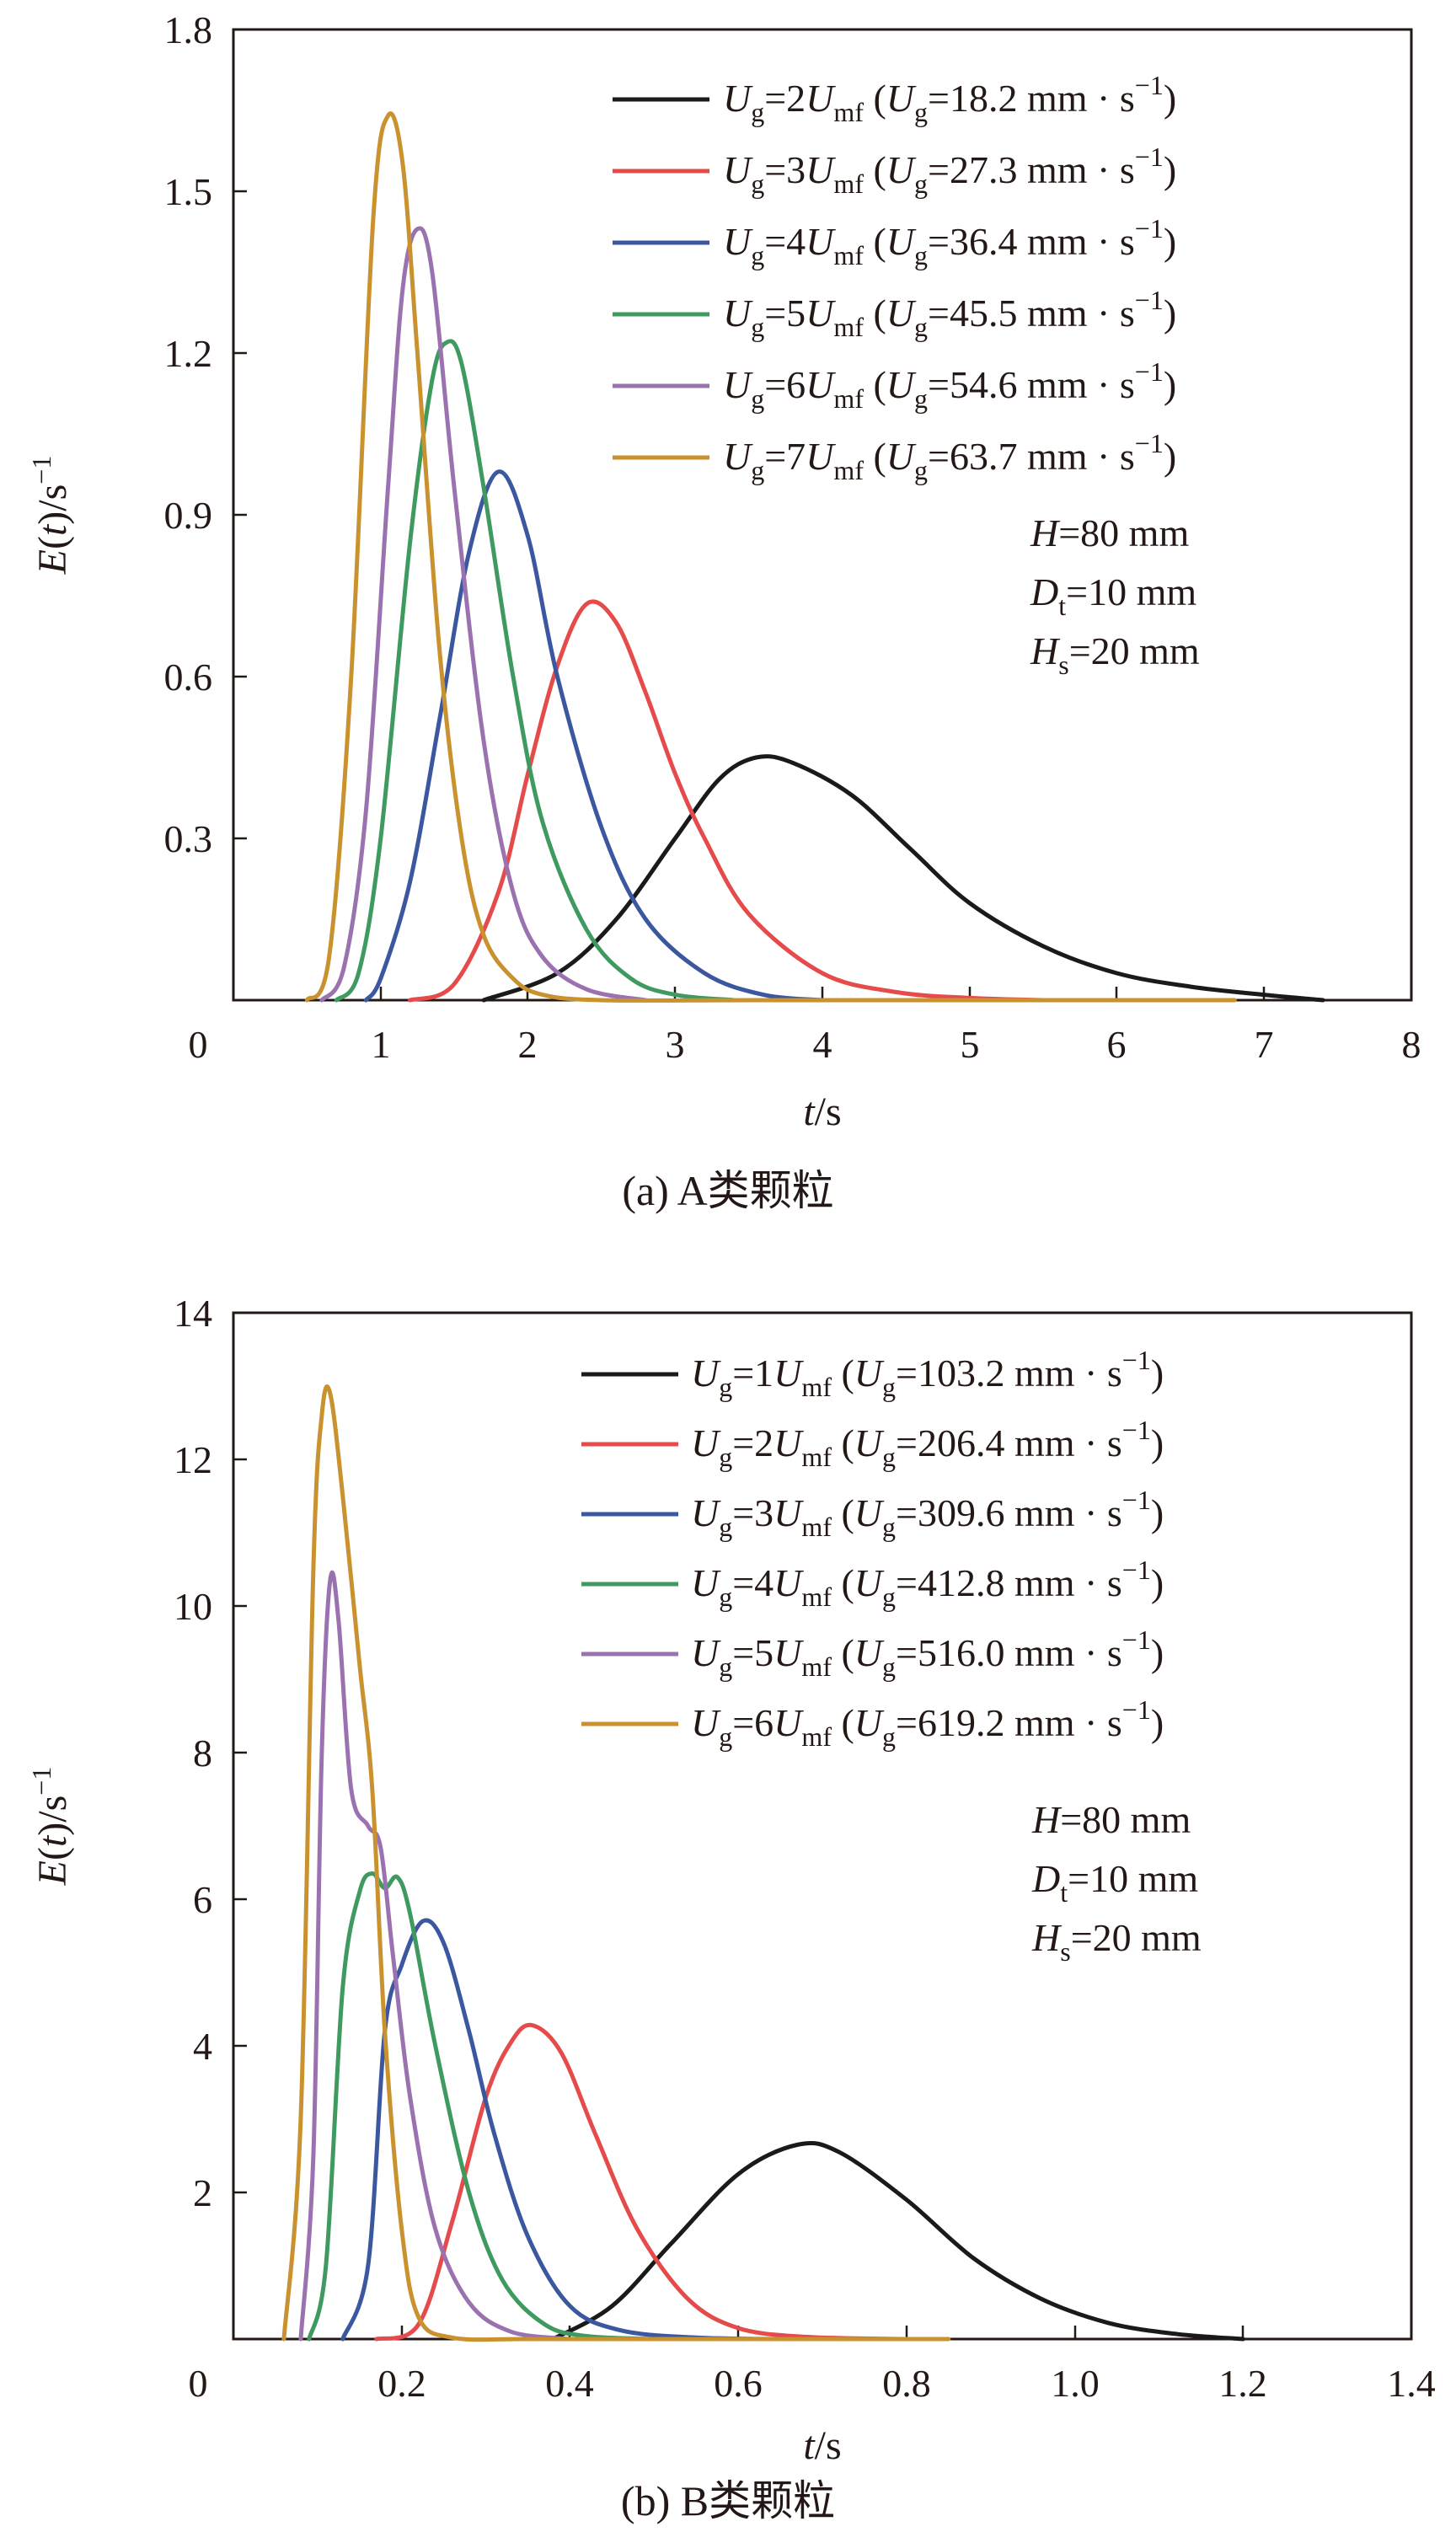  What do you see at coordinates (188, 838) in the screenshot?
I see `y-tick-label: 0.3` at bounding box center [188, 838].